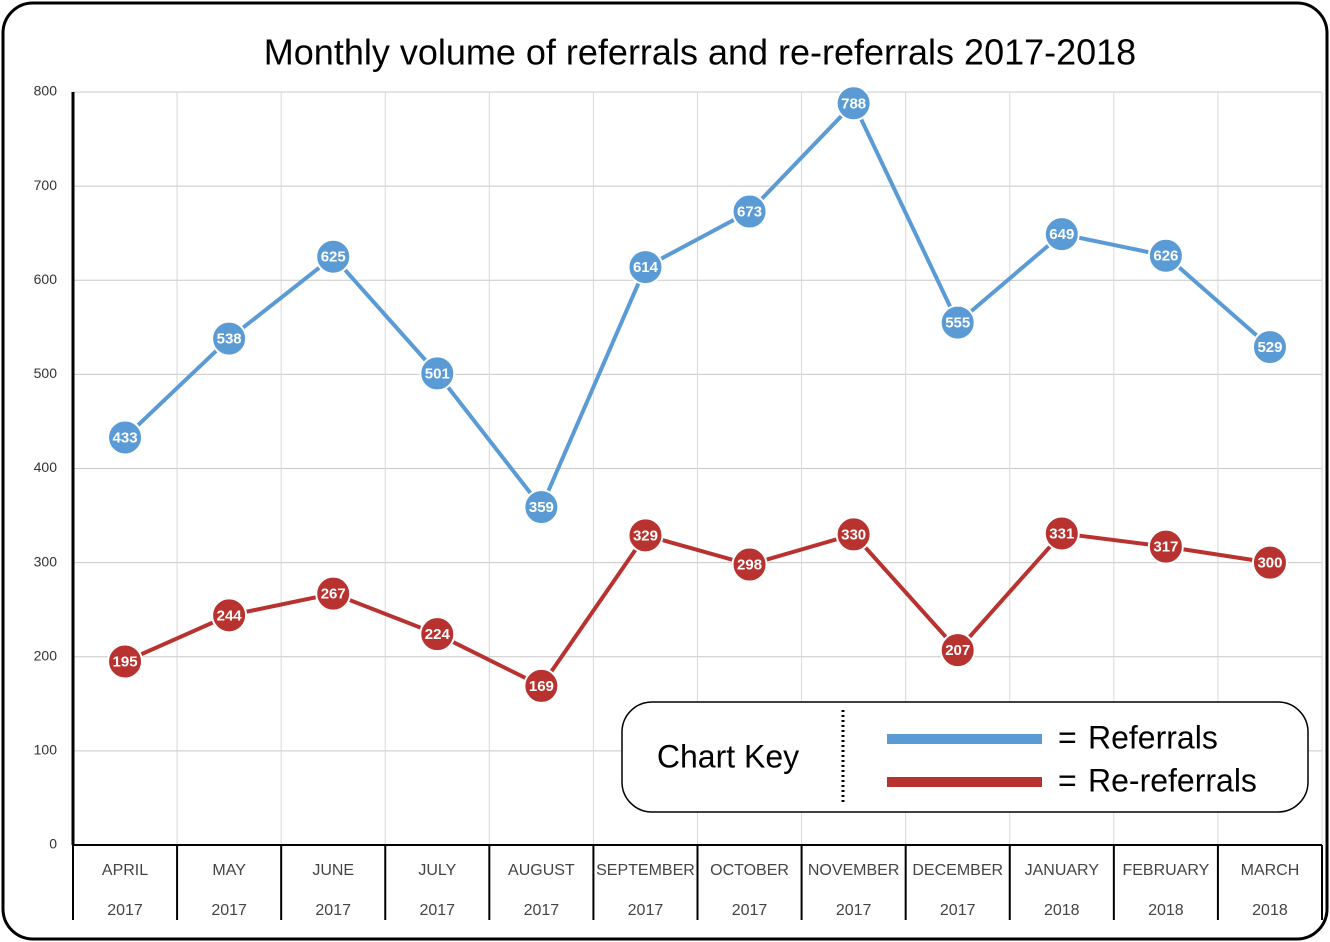 Image resolution: width=1330 pixels, height=942 pixels. I want to click on y-tick-label: 100, so click(46, 750).